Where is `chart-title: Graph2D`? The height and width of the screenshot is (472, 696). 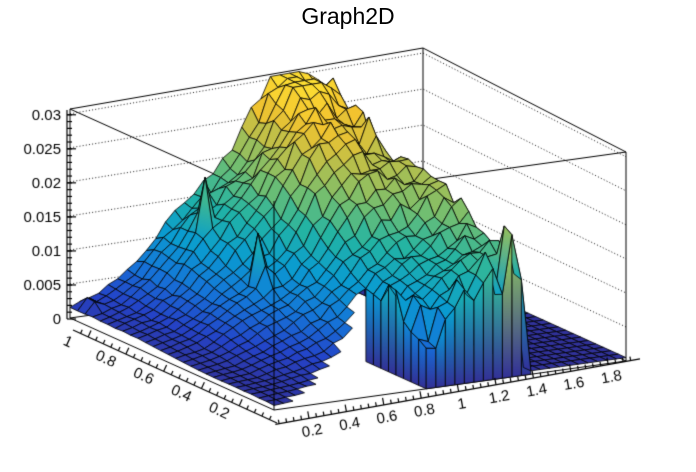
chart-title: Graph2D is located at coordinates (348, 16).